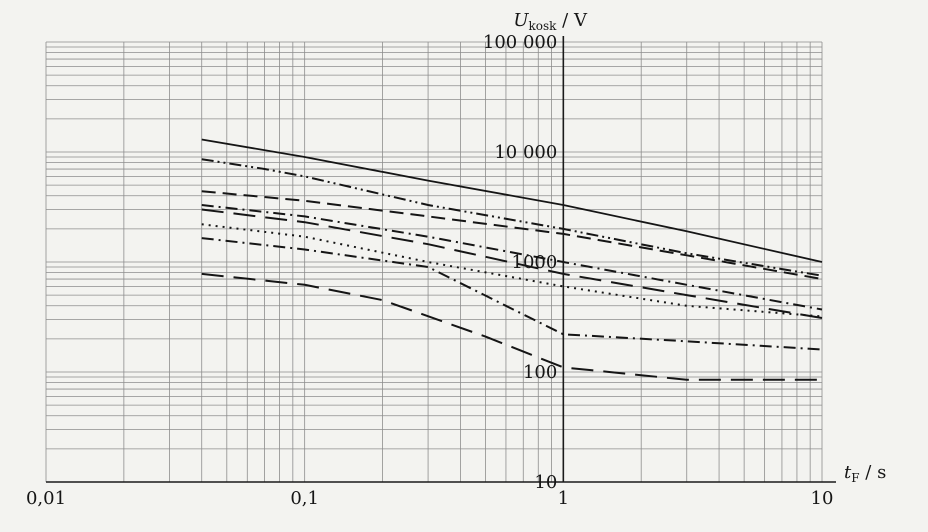 The height and width of the screenshot is (532, 928). What do you see at coordinates (822, 498) in the screenshot?
I see `x-tick-label: 10` at bounding box center [822, 498].